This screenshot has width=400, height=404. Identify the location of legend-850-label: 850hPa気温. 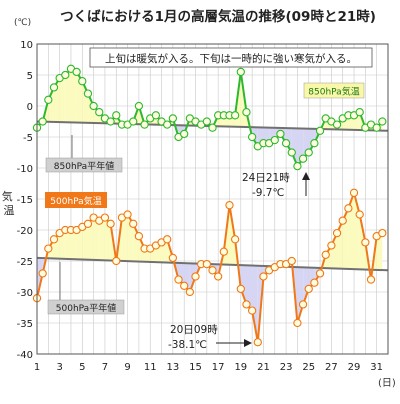
(333, 92).